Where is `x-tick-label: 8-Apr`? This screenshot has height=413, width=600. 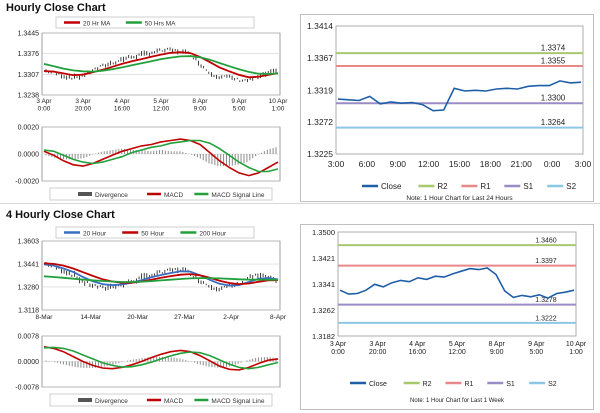 x-tick-label: 8-Apr is located at coordinates (278, 317).